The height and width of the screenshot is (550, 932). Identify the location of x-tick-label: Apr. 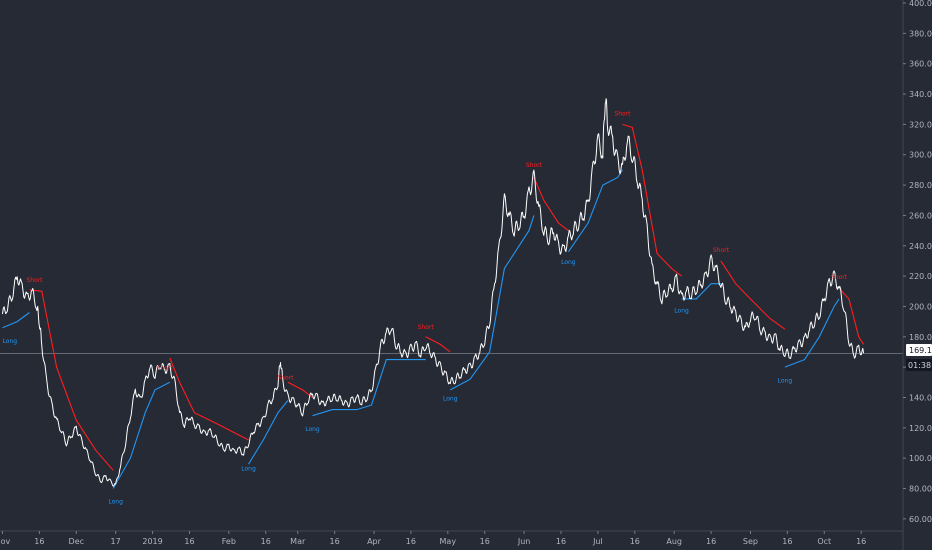
(374, 541).